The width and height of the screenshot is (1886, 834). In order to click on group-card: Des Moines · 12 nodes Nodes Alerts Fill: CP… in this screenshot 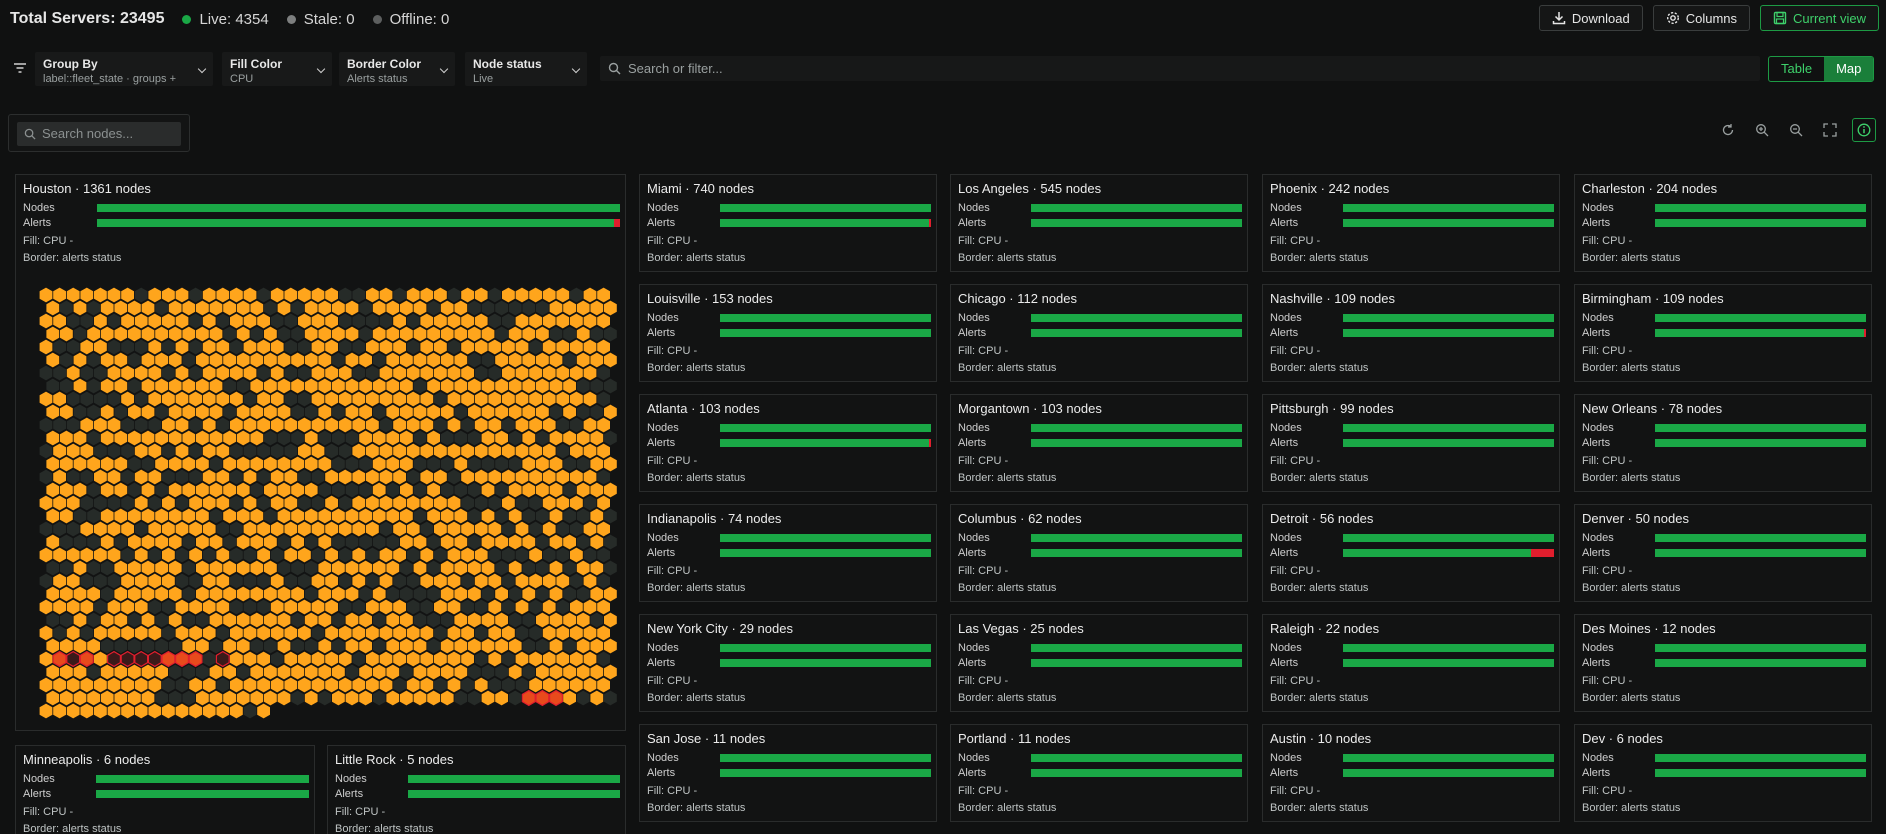, I will do `click(1723, 663)`.